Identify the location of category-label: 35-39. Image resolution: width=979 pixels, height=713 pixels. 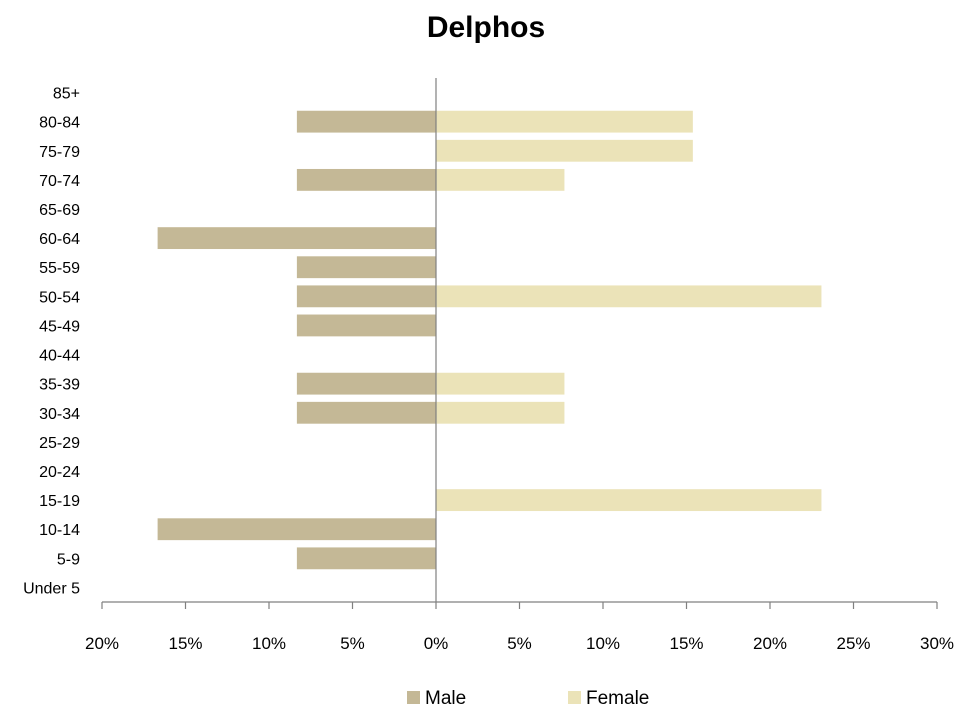
(59, 385).